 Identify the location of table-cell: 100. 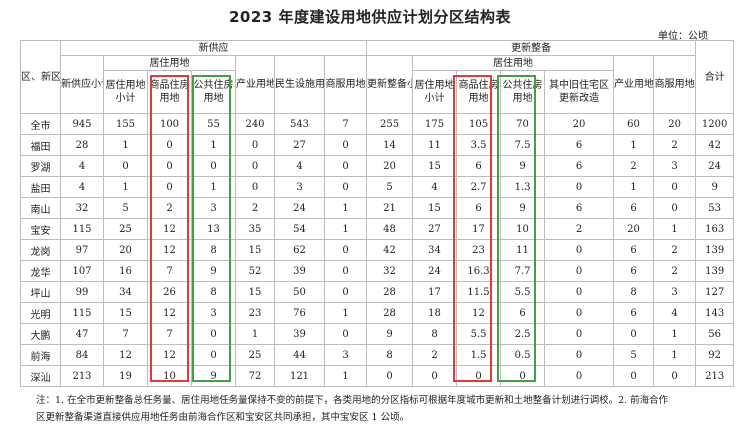
(169, 124).